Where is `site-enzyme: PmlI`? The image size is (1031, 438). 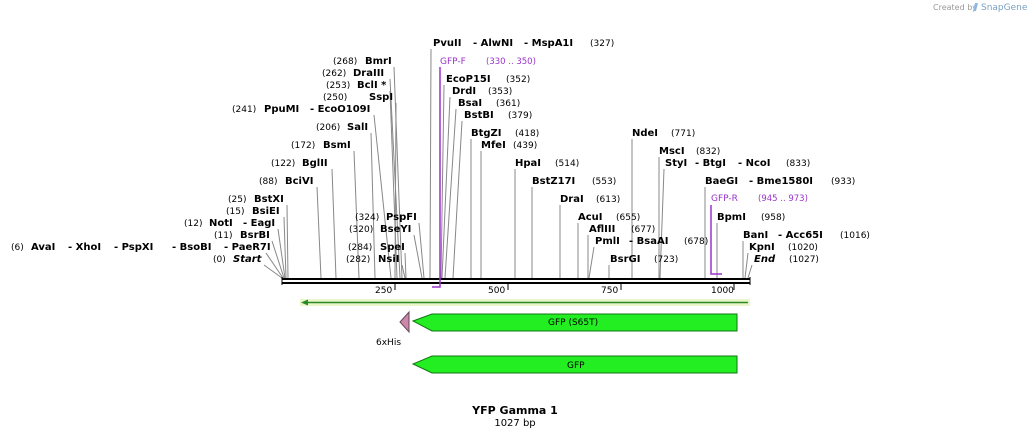
site-enzyme: PmlI is located at coordinates (607, 241).